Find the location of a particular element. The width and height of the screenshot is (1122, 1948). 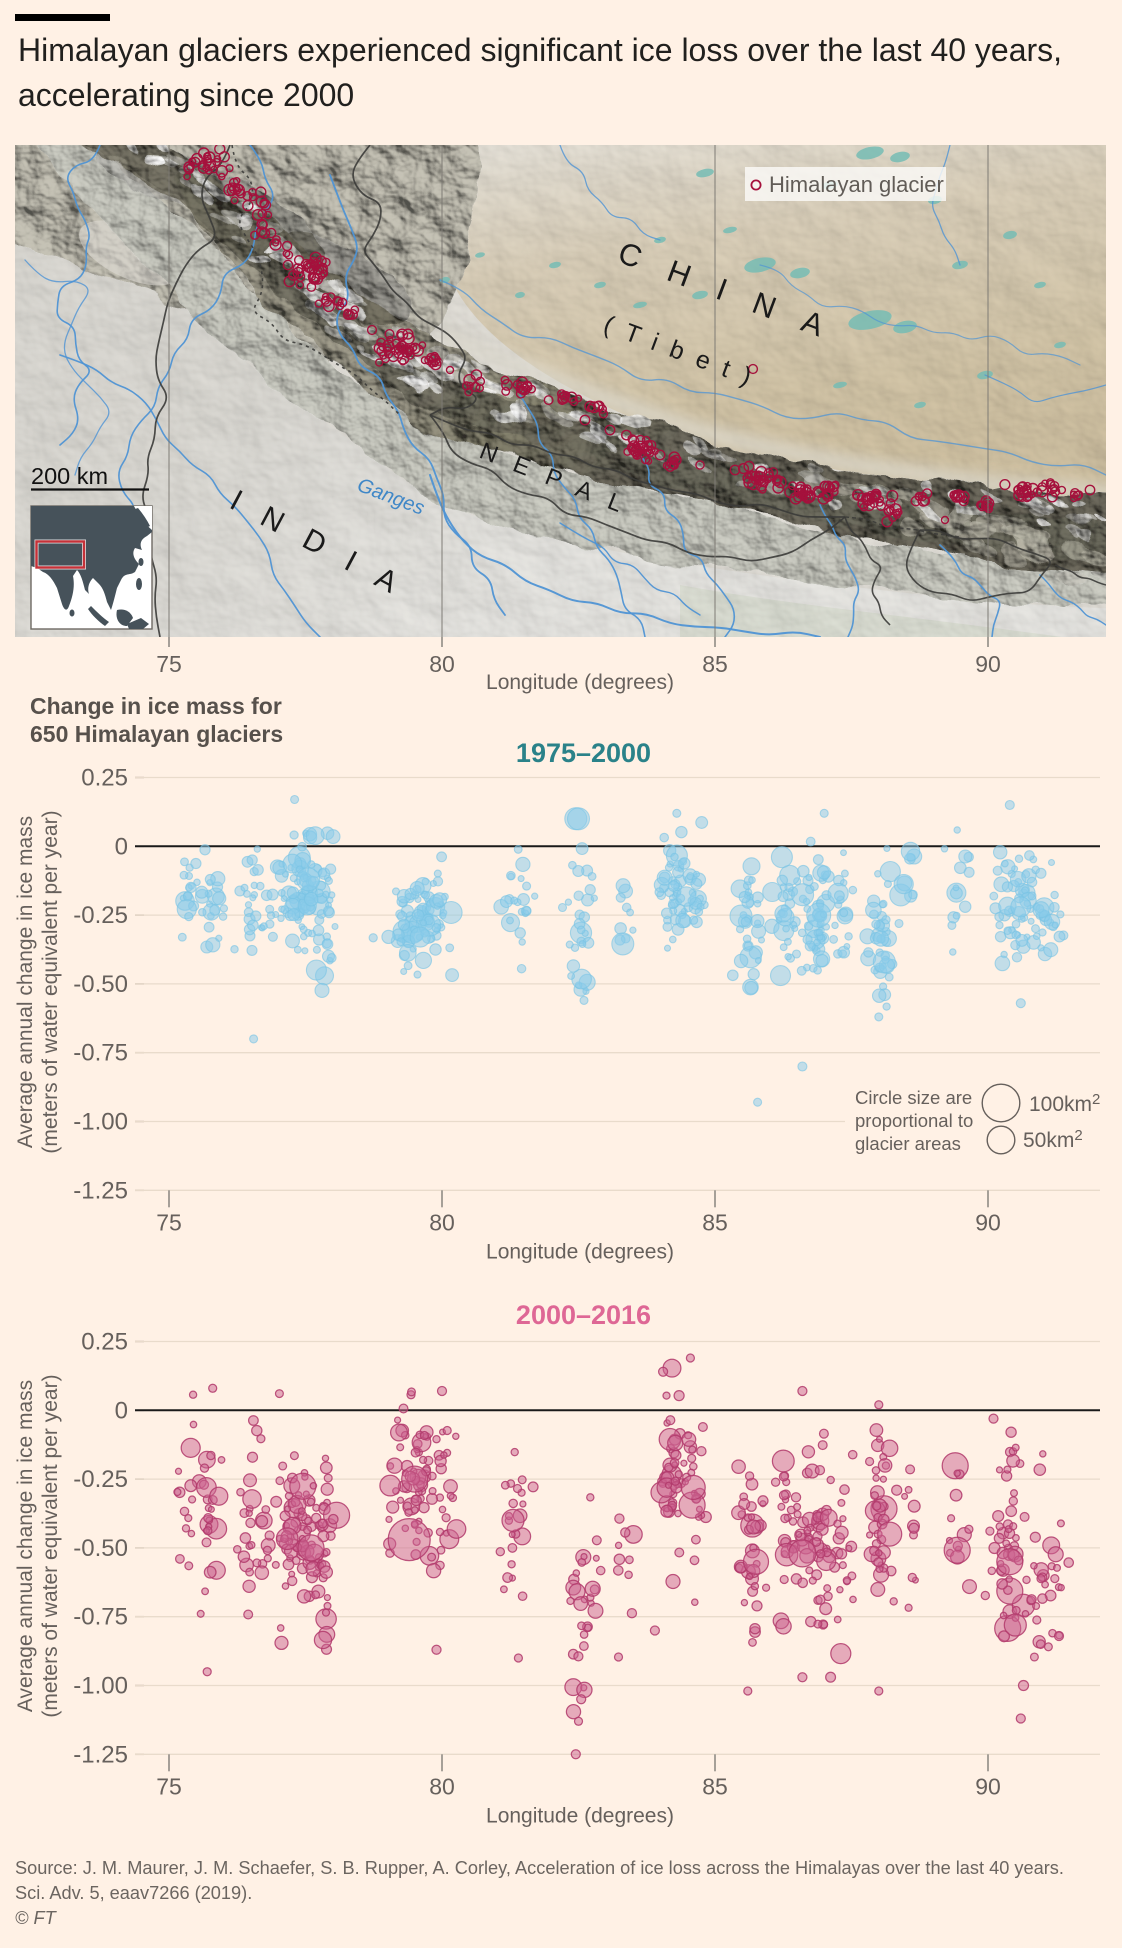

svg-text: Himalayan glacier is located at coordinates (856, 184).